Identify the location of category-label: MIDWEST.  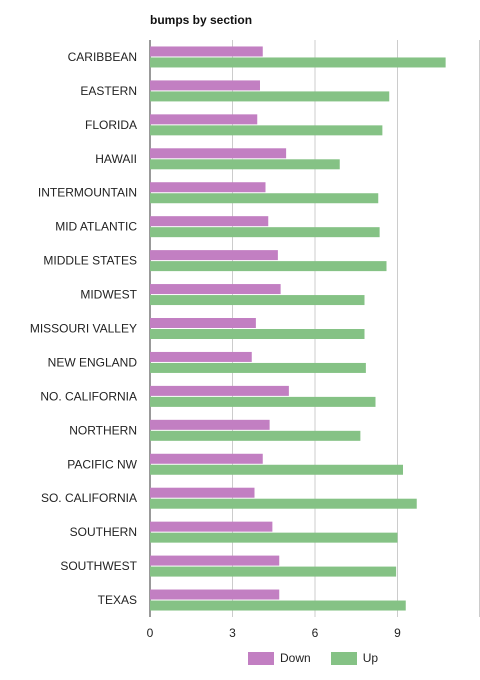
(108, 295).